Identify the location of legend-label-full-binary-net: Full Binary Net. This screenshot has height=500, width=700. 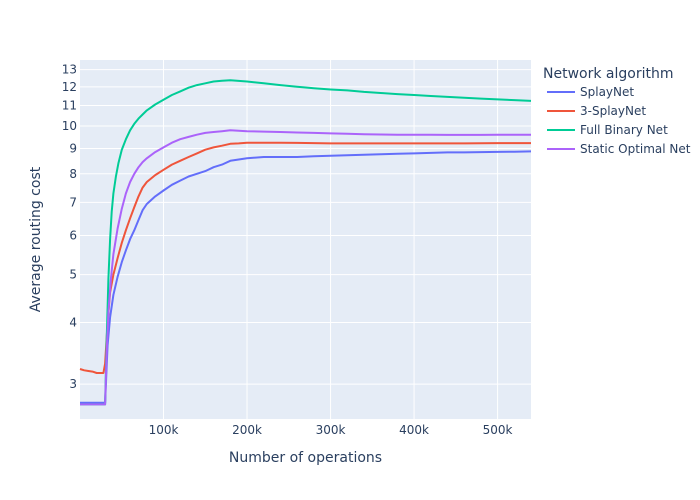
(624, 130).